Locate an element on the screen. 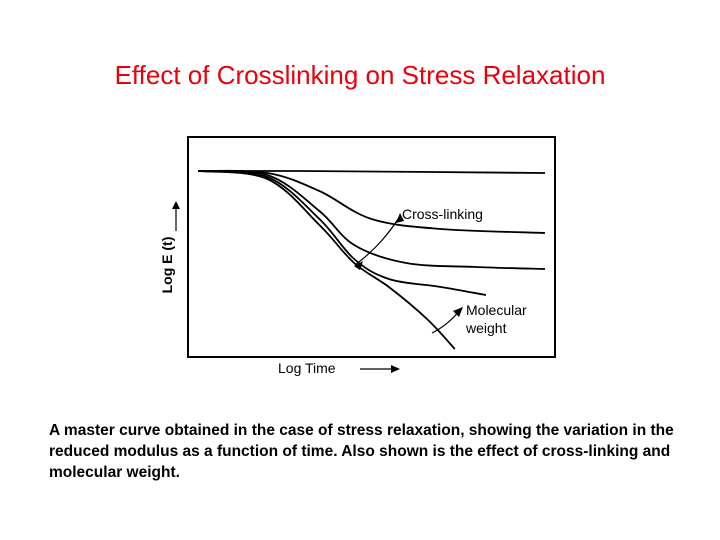  crosslinking-arrow is located at coordinates (377, 240).